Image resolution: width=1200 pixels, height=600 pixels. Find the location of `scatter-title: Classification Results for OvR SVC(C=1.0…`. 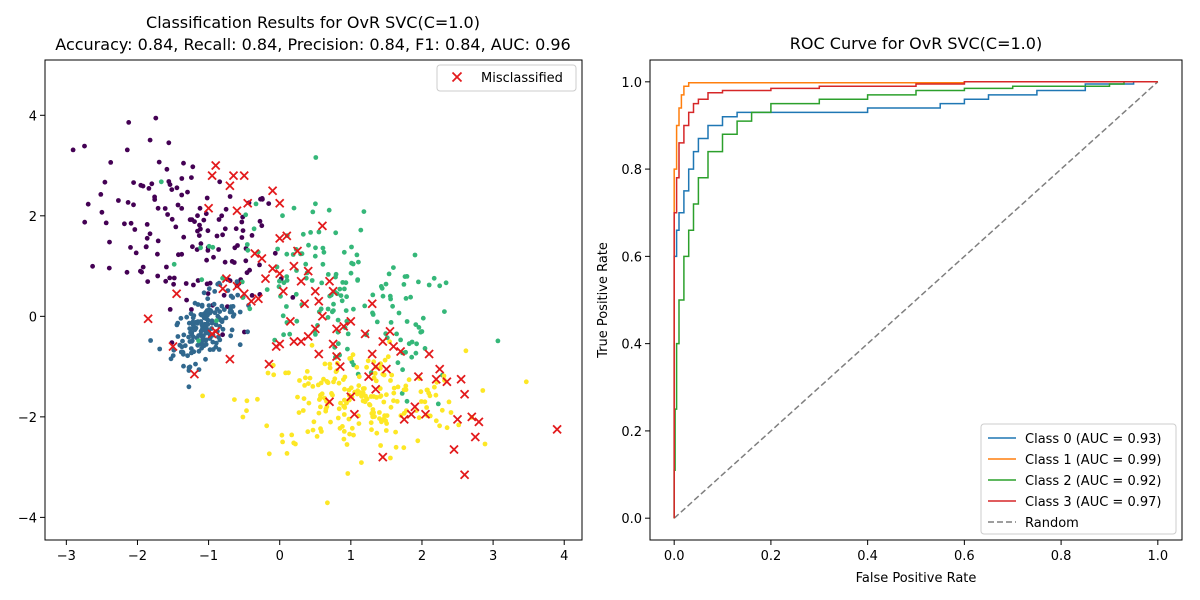

scatter-title: Classification Results for OvR SVC(C=1.0… is located at coordinates (313, 22).